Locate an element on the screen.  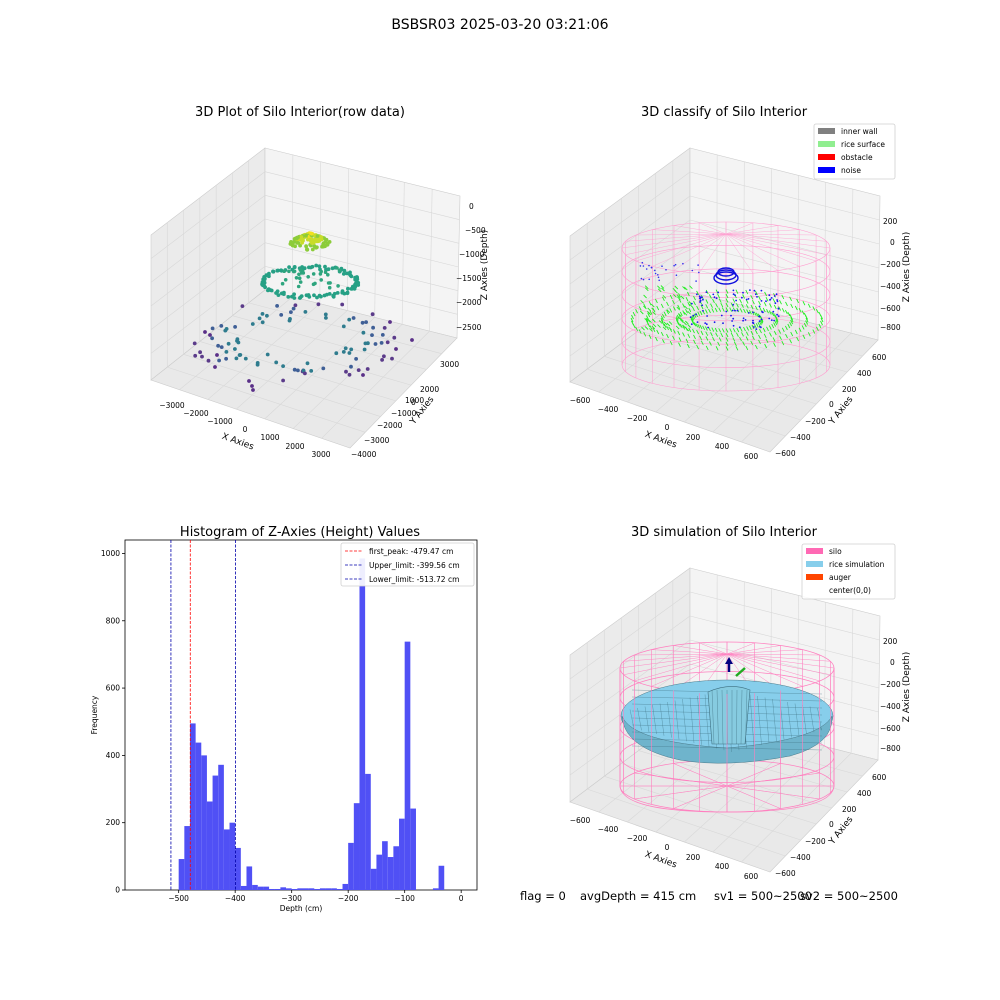
mound-line is located at coordinates (746, 717).